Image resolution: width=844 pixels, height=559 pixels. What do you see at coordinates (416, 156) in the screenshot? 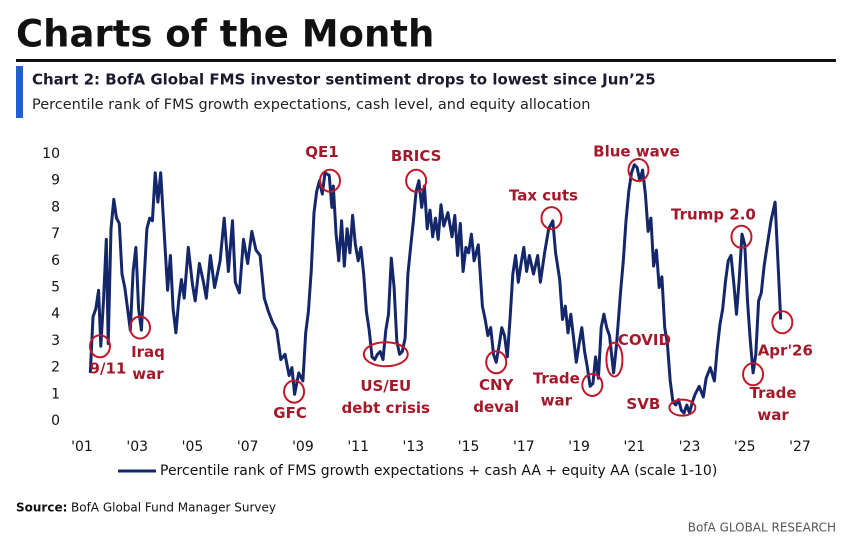
I see `annotation-label: BRICS` at bounding box center [416, 156].